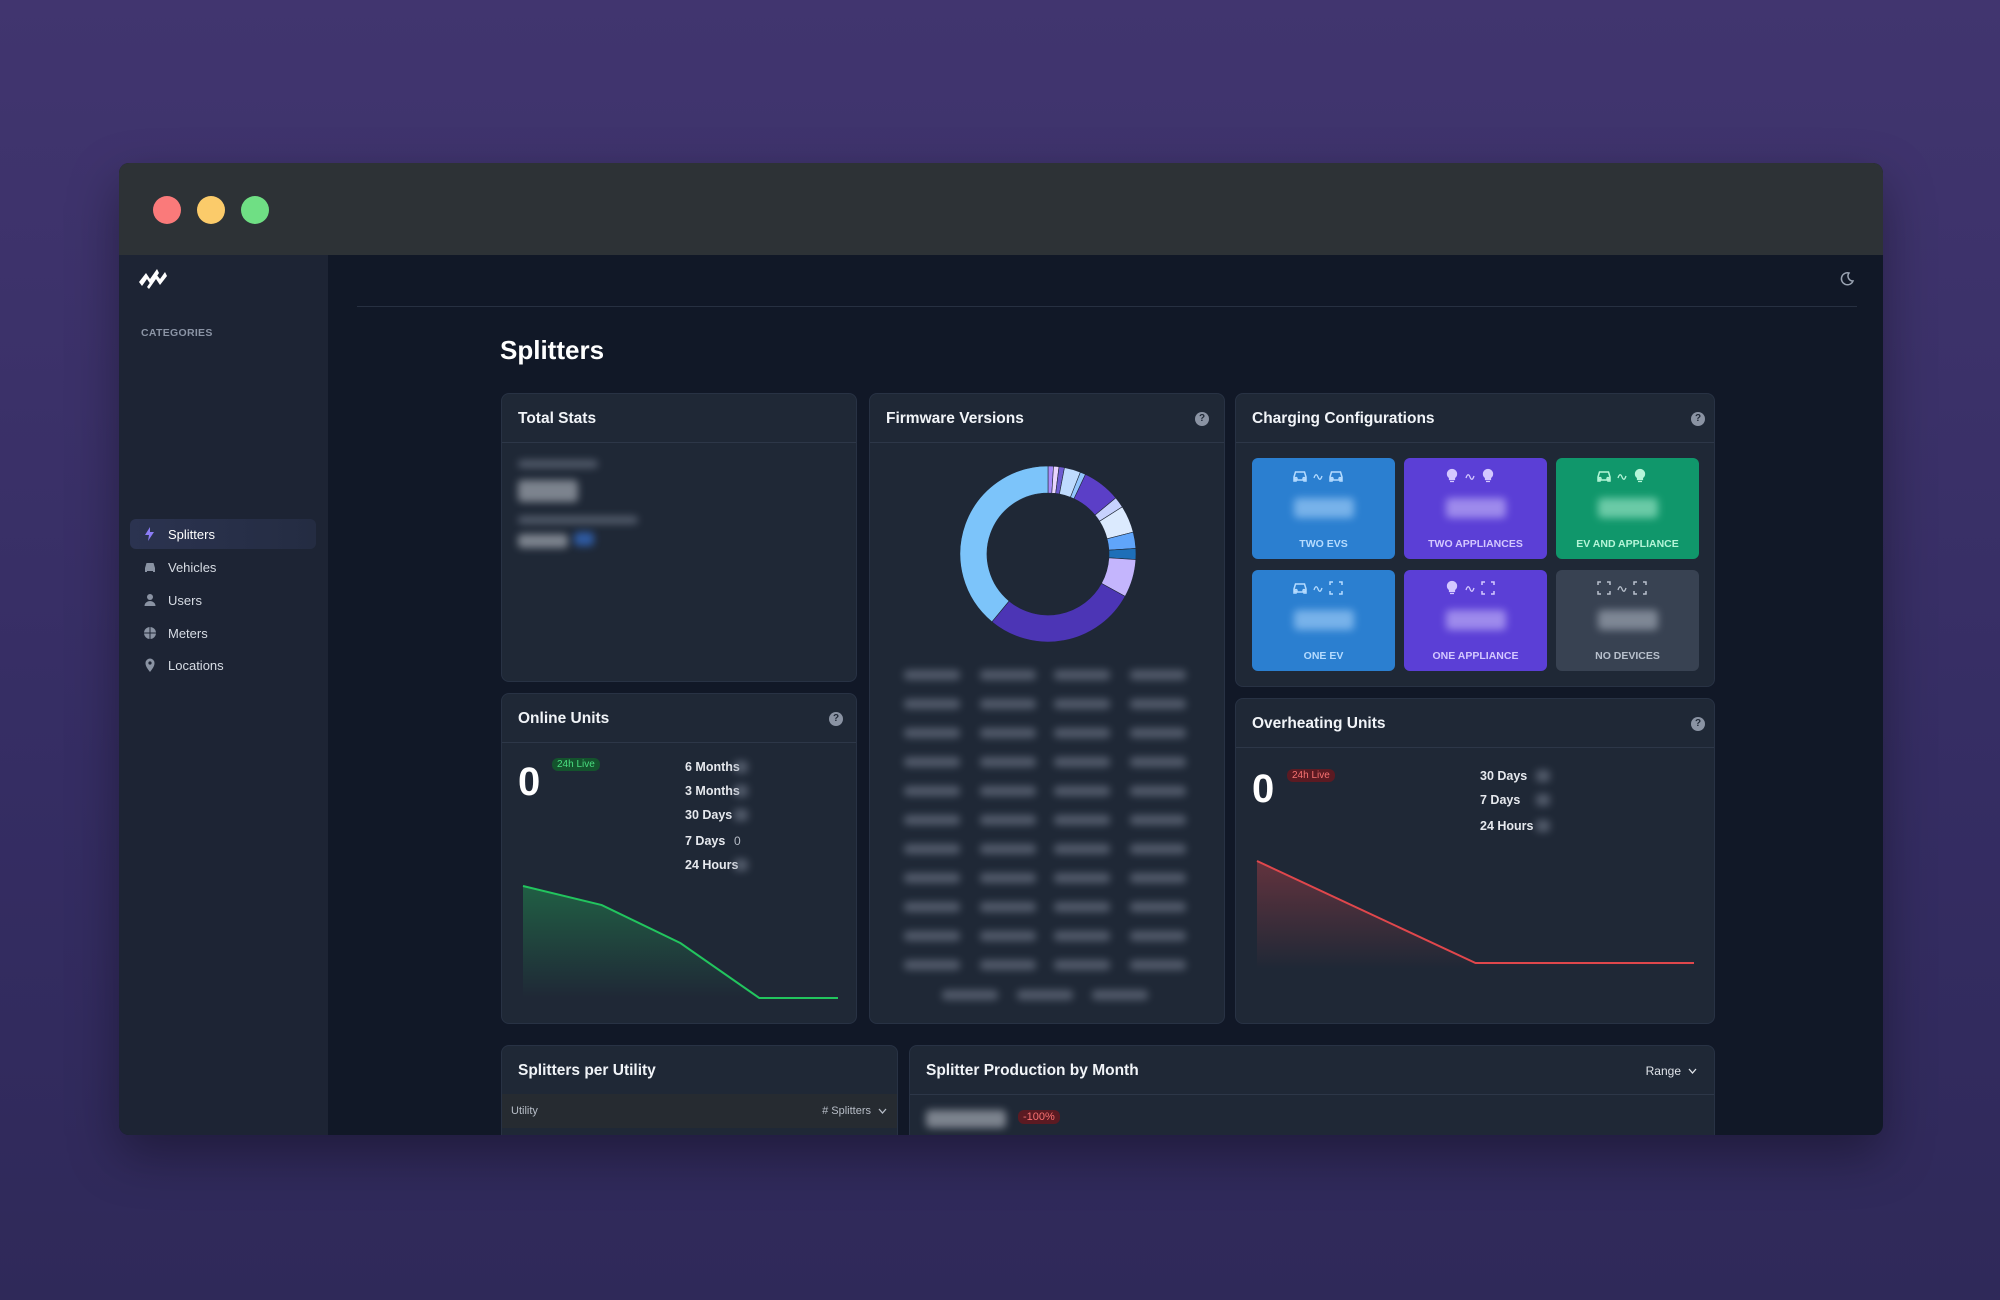  What do you see at coordinates (167, 210) in the screenshot?
I see `close-button` at bounding box center [167, 210].